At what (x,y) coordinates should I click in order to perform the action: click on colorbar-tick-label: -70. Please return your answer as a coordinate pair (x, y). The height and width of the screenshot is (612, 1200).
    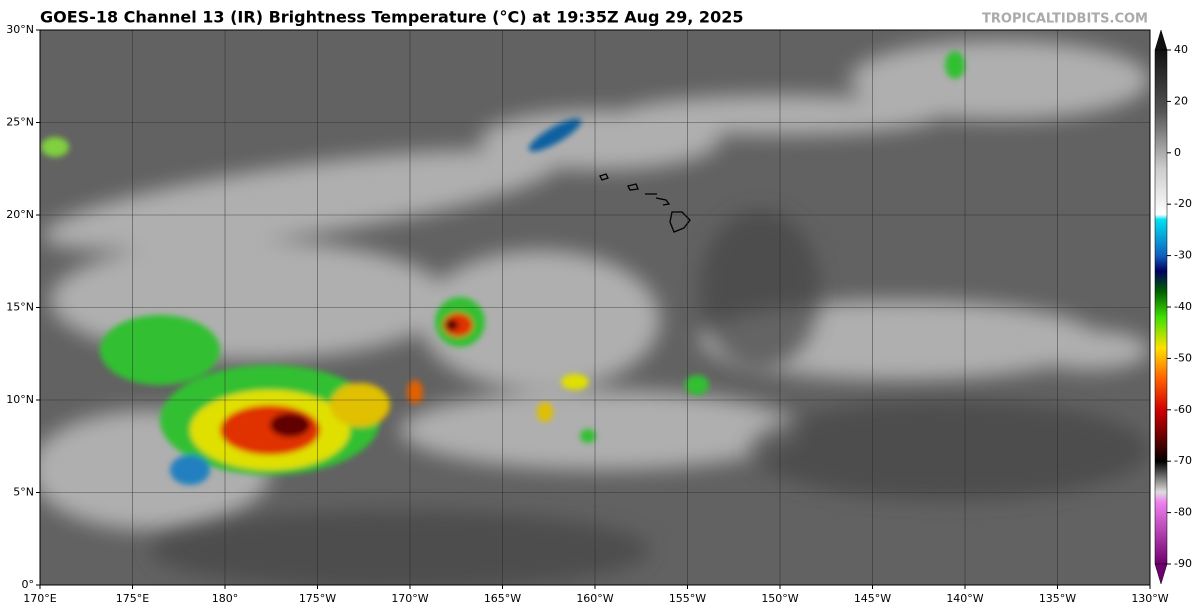
    Looking at the image, I should click on (1183, 460).